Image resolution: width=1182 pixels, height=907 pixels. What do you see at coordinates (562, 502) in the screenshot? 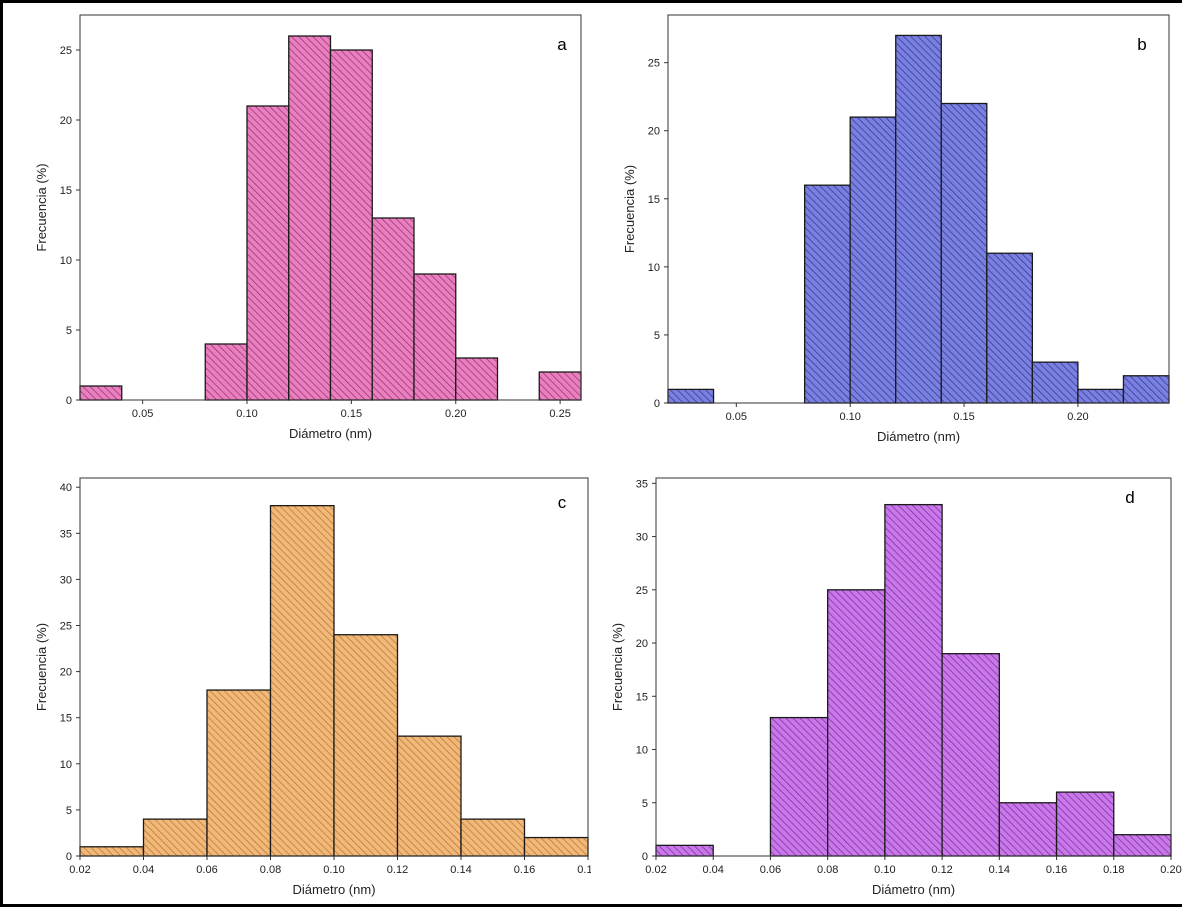
I see `panel-letter-c: c` at bounding box center [562, 502].